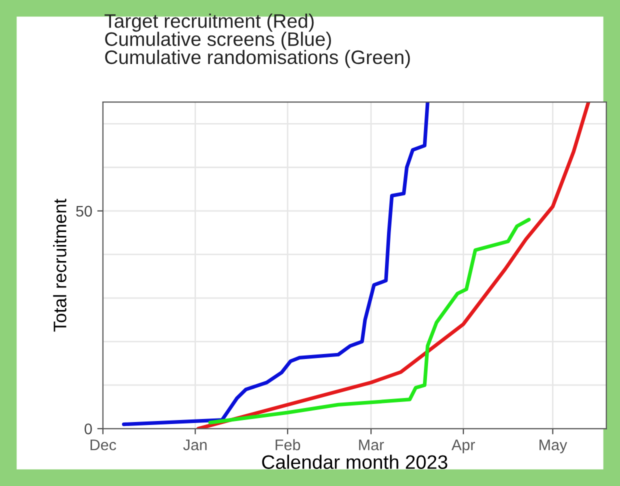 The height and width of the screenshot is (486, 620). Describe the element at coordinates (195, 445) in the screenshot. I see `x-tick-label: Jan` at that location.